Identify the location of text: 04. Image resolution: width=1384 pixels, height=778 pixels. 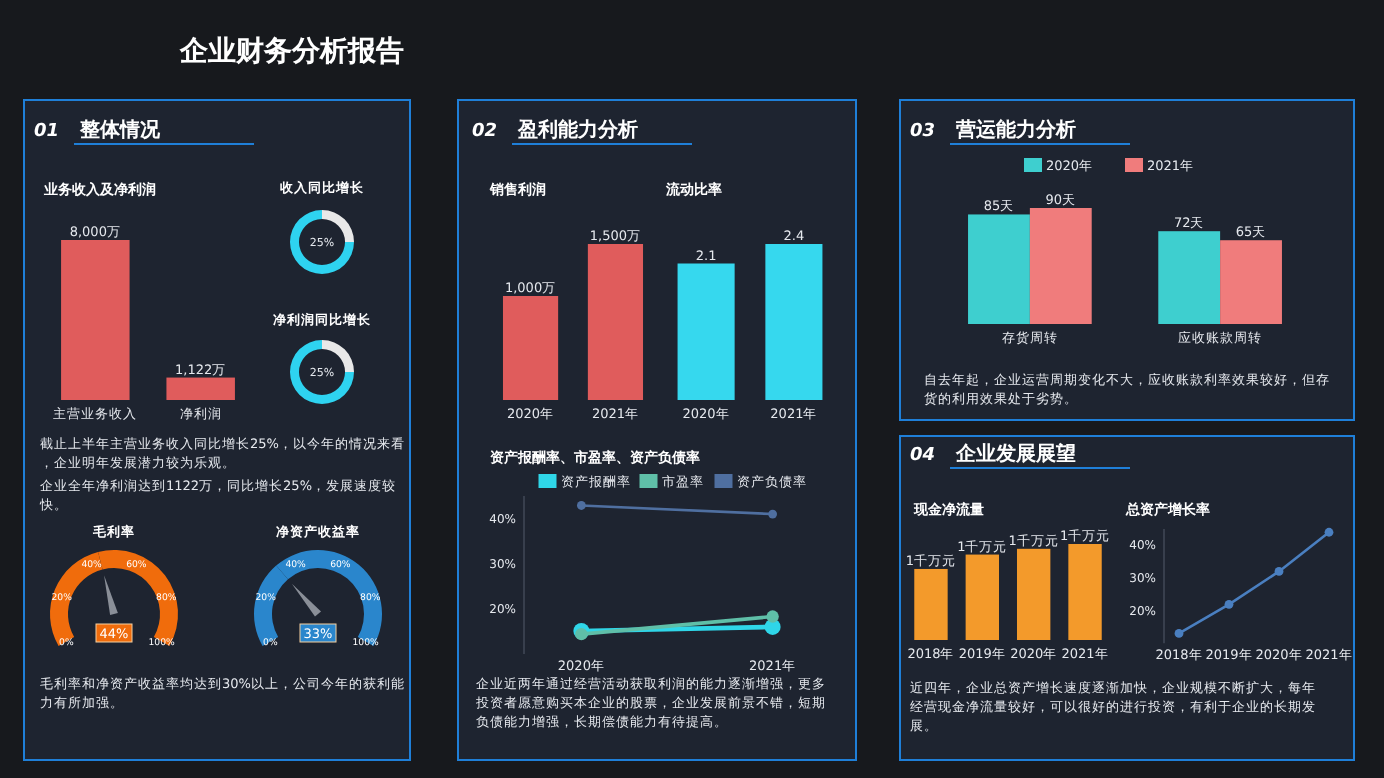
(923, 456).